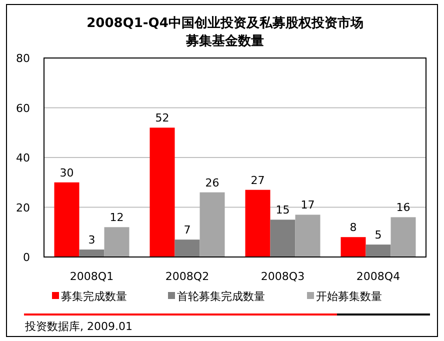 The width and height of the screenshot is (444, 341). What do you see at coordinates (403, 207) in the screenshot?
I see `data-label: 16` at bounding box center [403, 207].